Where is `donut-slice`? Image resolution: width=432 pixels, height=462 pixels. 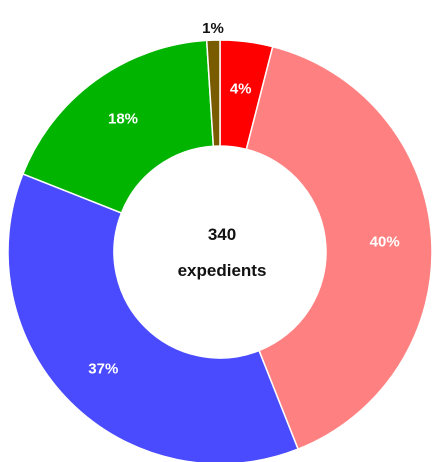
donut-slice is located at coordinates (213, 93).